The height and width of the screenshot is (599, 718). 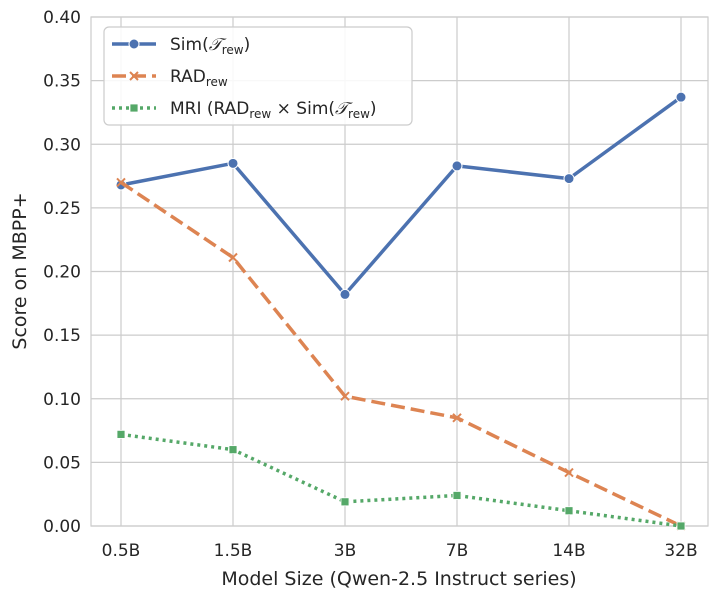 I want to click on x-tick-label: 0.5B, so click(x=121, y=551).